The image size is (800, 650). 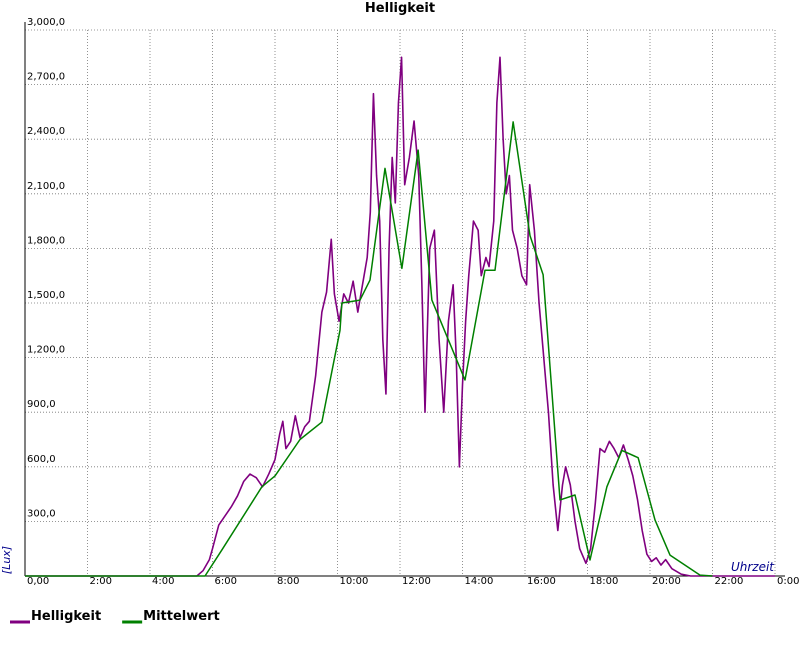 I want to click on y-tick-label: 2,400,0, so click(x=46, y=131).